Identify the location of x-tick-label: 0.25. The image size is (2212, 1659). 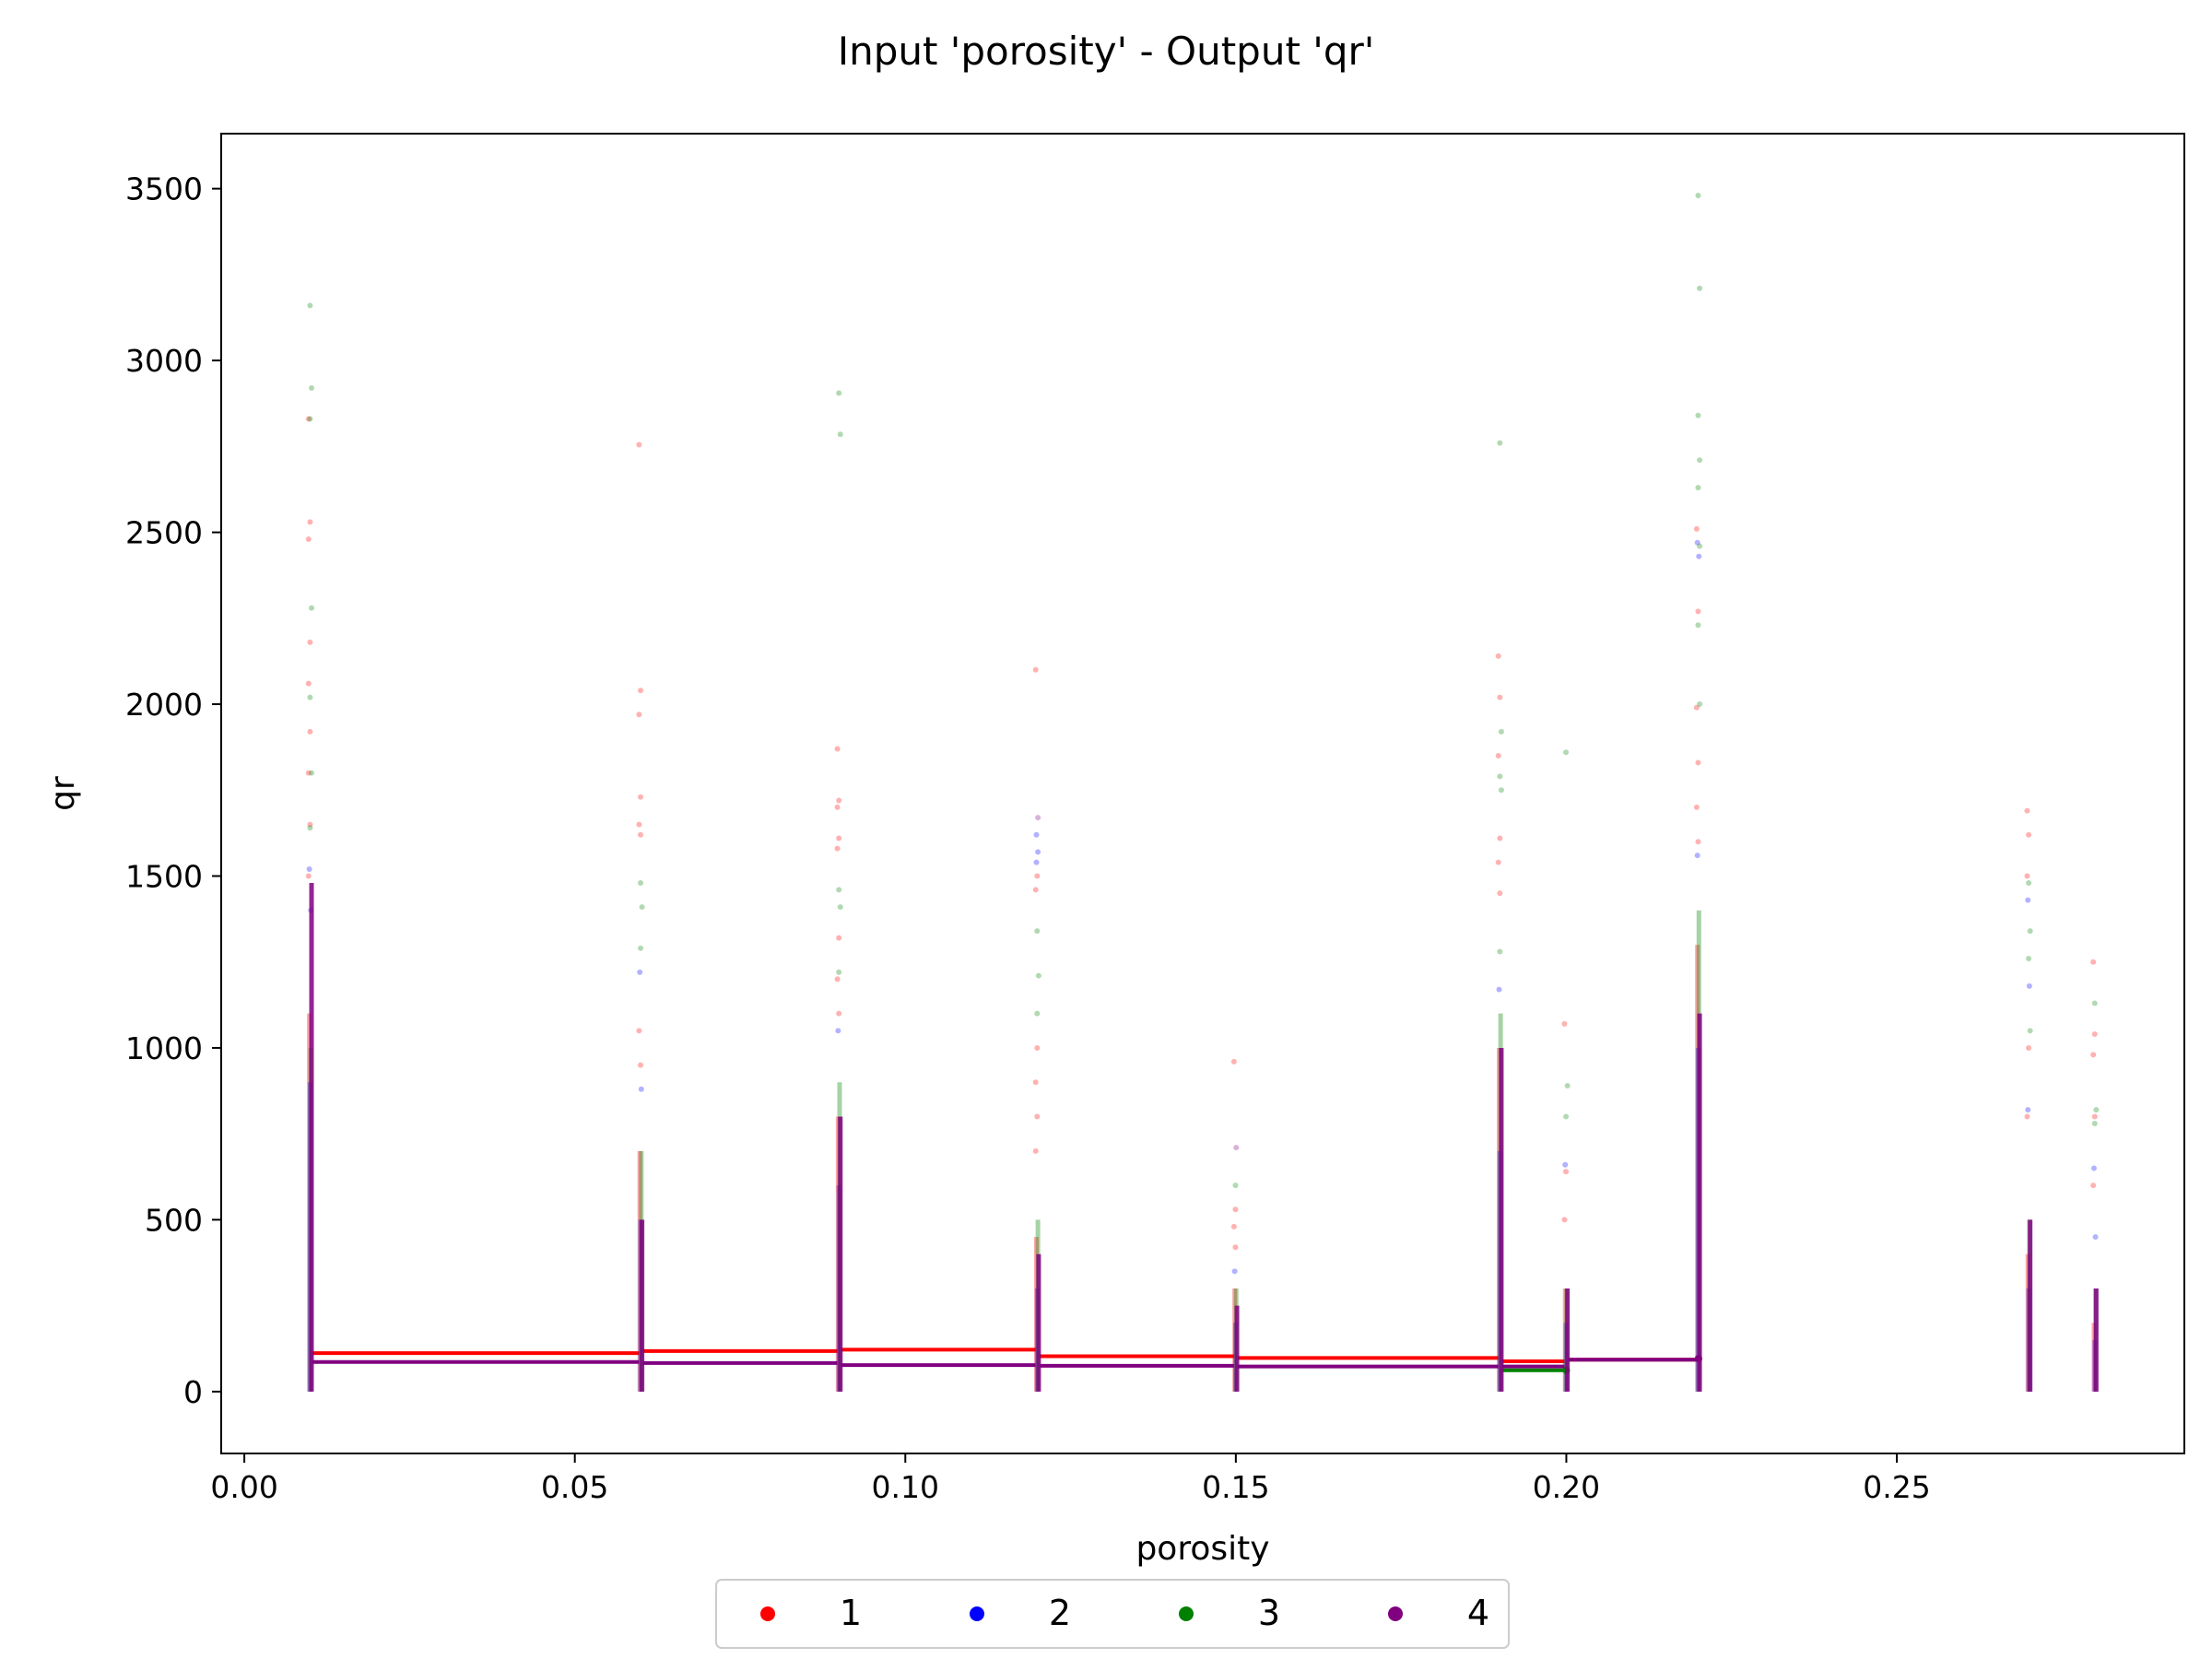
(1896, 1487).